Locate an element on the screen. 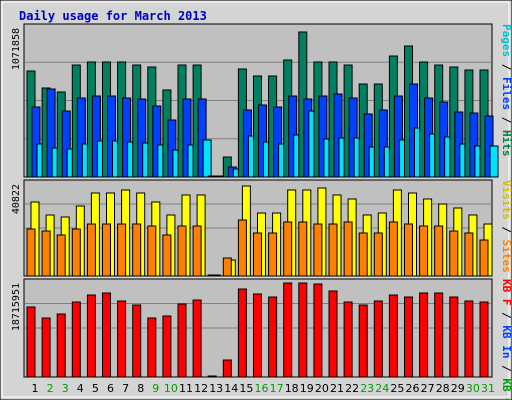 The image size is (512, 400). x-tick-label-day-7: 7 is located at coordinates (125, 388).